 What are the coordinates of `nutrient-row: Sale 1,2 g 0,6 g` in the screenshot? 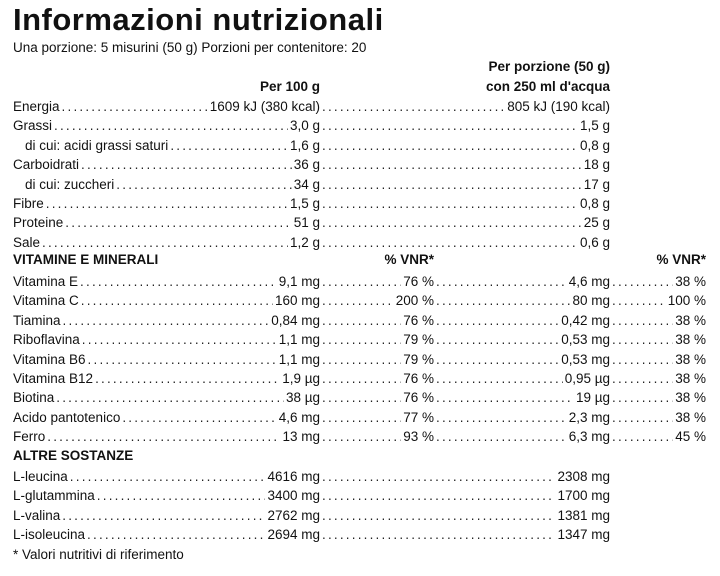 It's located at (360, 242).